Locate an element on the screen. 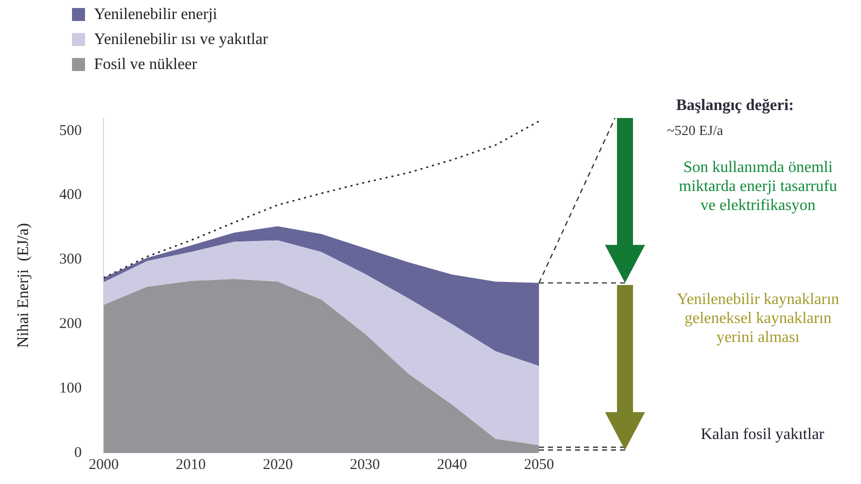 This screenshot has width=861, height=484. y-axis-title: Nihai Enerji (EJ/a) is located at coordinates (23, 285).